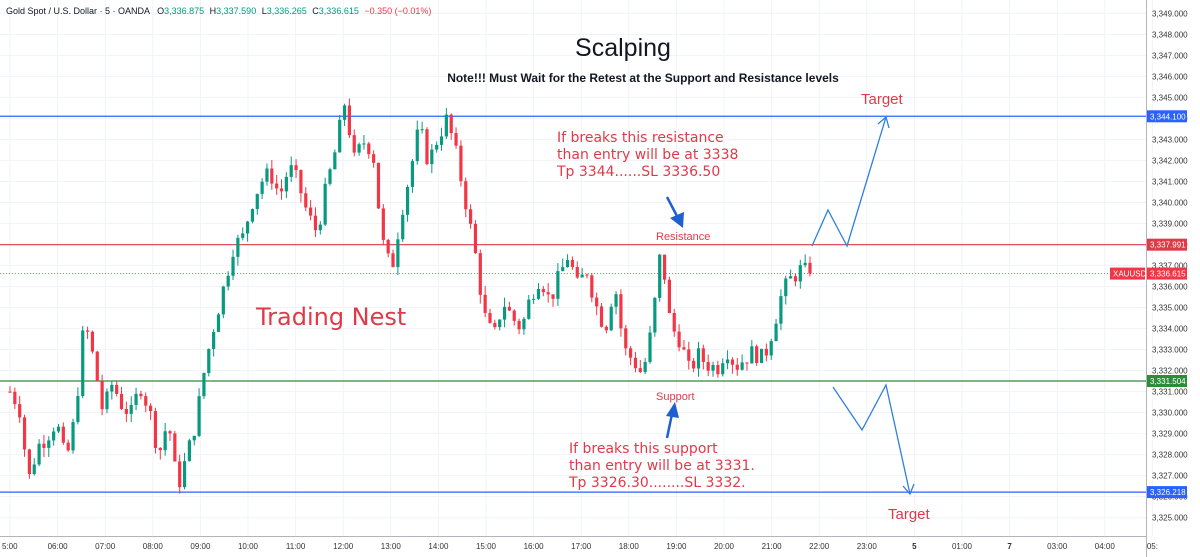 Image resolution: width=1200 pixels, height=557 pixels. Describe the element at coordinates (672, 420) in the screenshot. I see `support-pointer-arrow` at that location.